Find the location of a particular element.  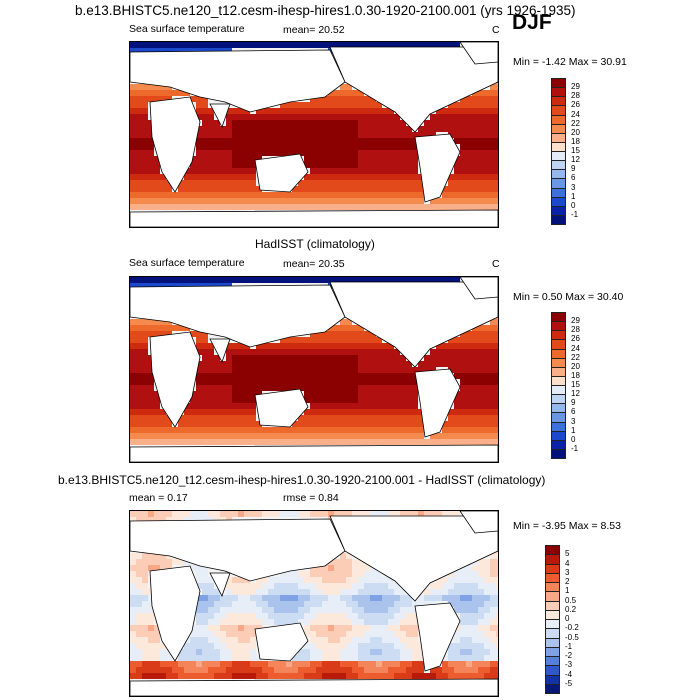

panel1-minmax: Min = -1.42 Max = 30.91 is located at coordinates (570, 62).